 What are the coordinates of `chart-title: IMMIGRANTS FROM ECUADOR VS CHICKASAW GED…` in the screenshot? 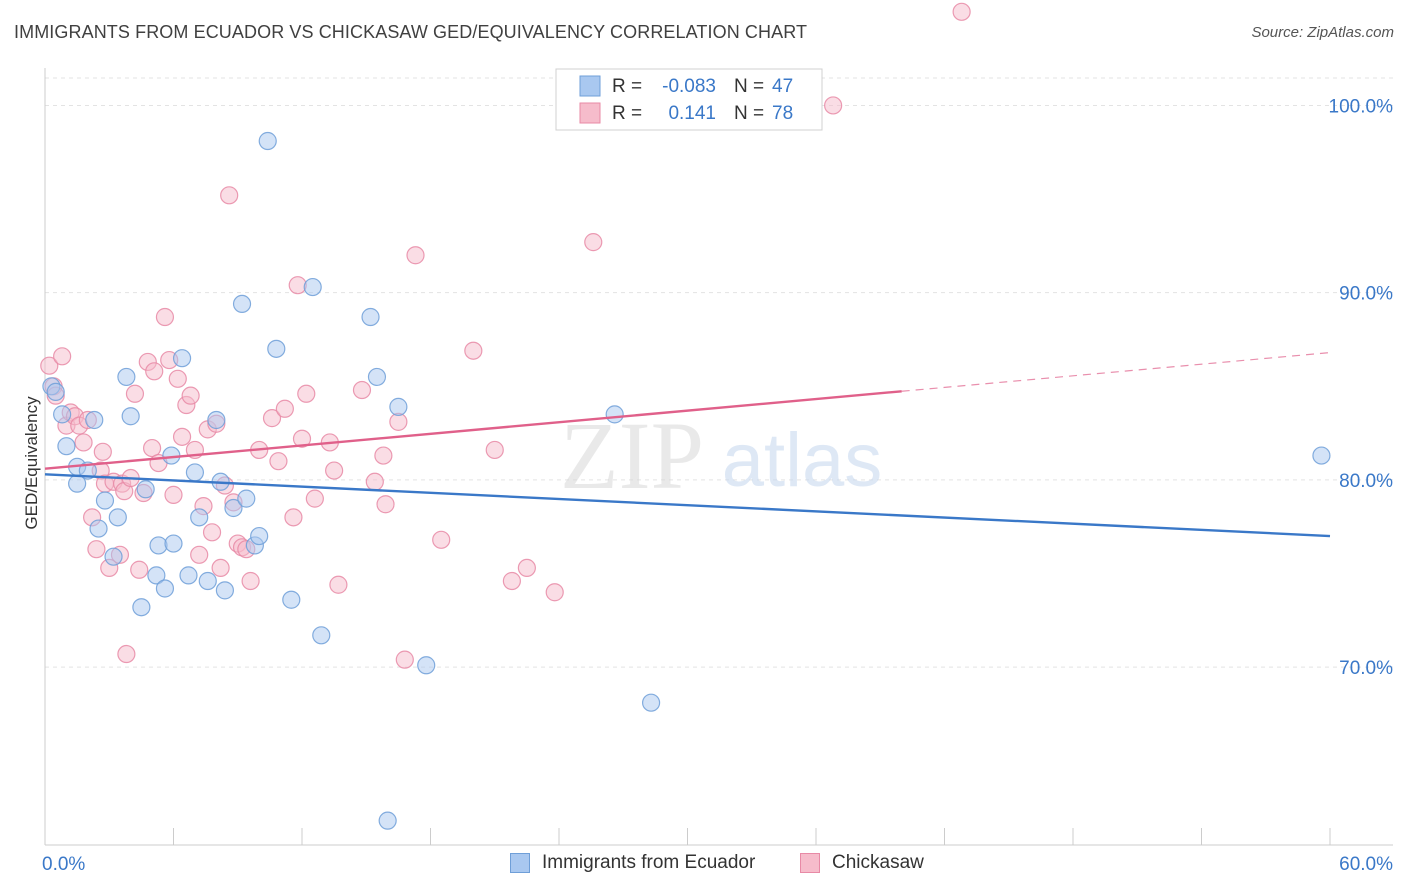 It's located at (411, 32).